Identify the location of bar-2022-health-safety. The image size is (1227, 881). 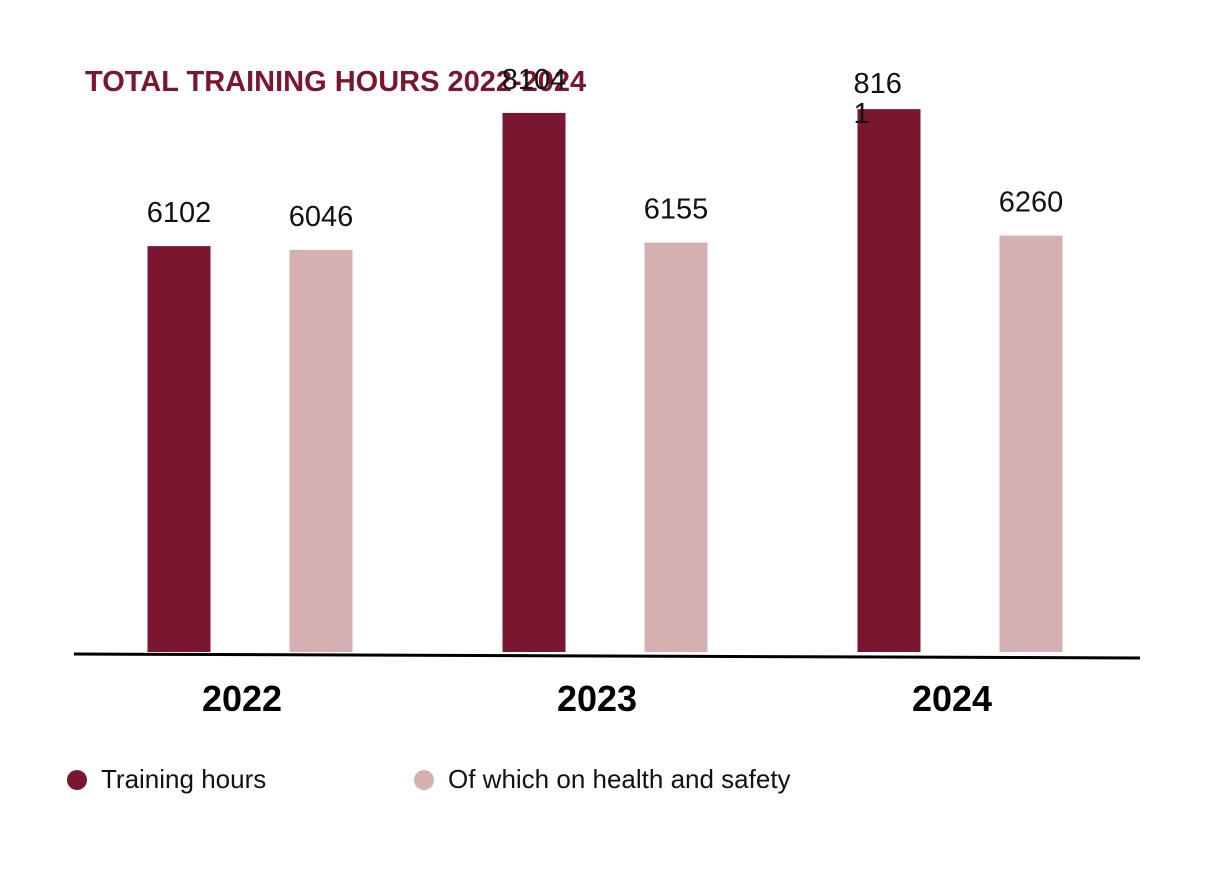
(321, 450).